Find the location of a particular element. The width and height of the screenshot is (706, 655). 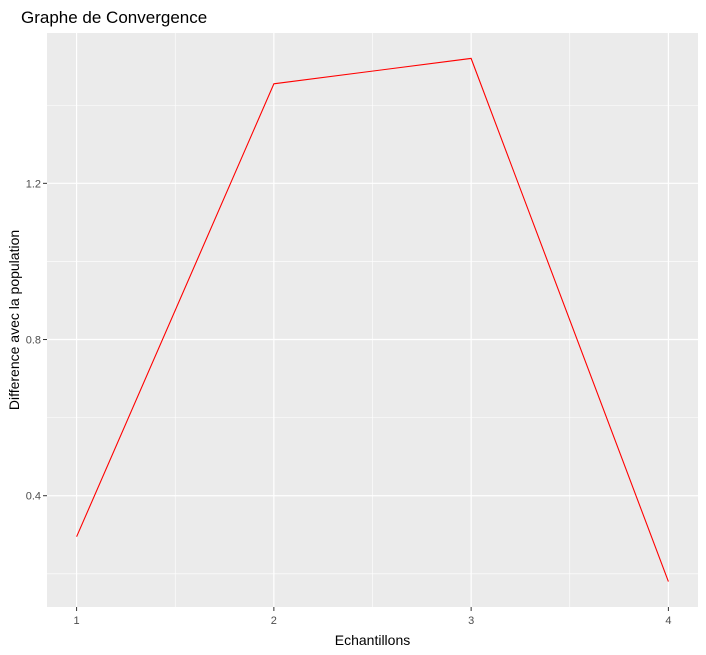

x-tick-label: 3 is located at coordinates (471, 621).